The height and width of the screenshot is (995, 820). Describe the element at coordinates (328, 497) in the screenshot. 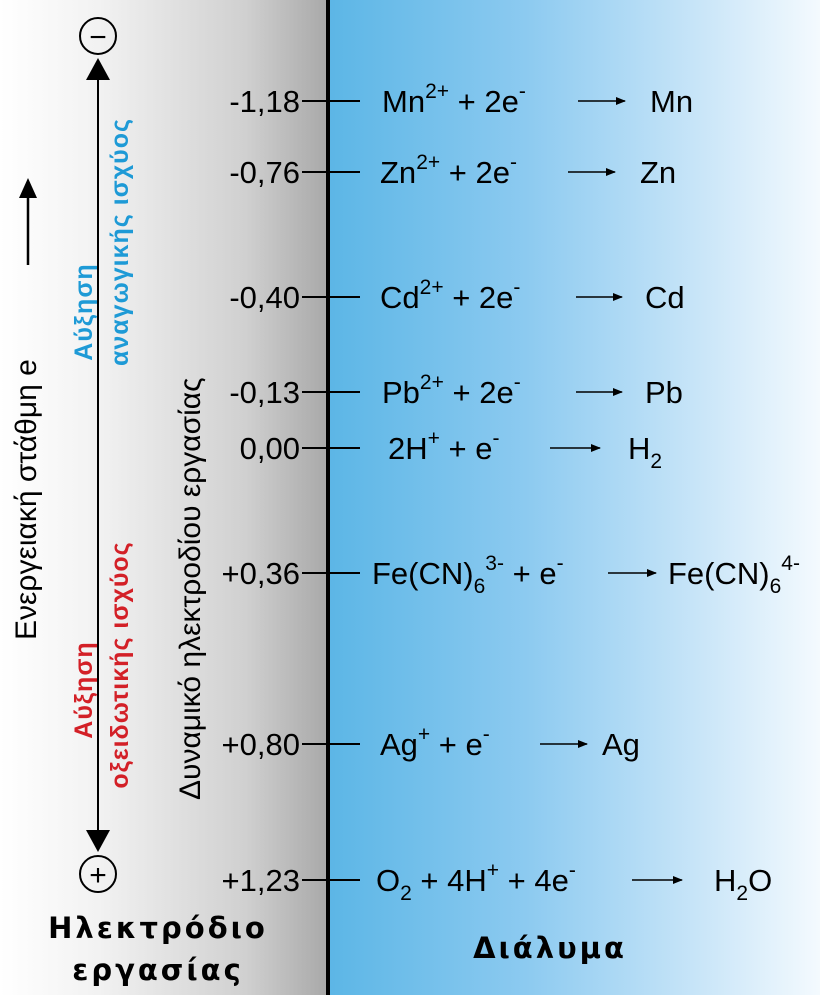

I see `electrode-solution-interface` at that location.